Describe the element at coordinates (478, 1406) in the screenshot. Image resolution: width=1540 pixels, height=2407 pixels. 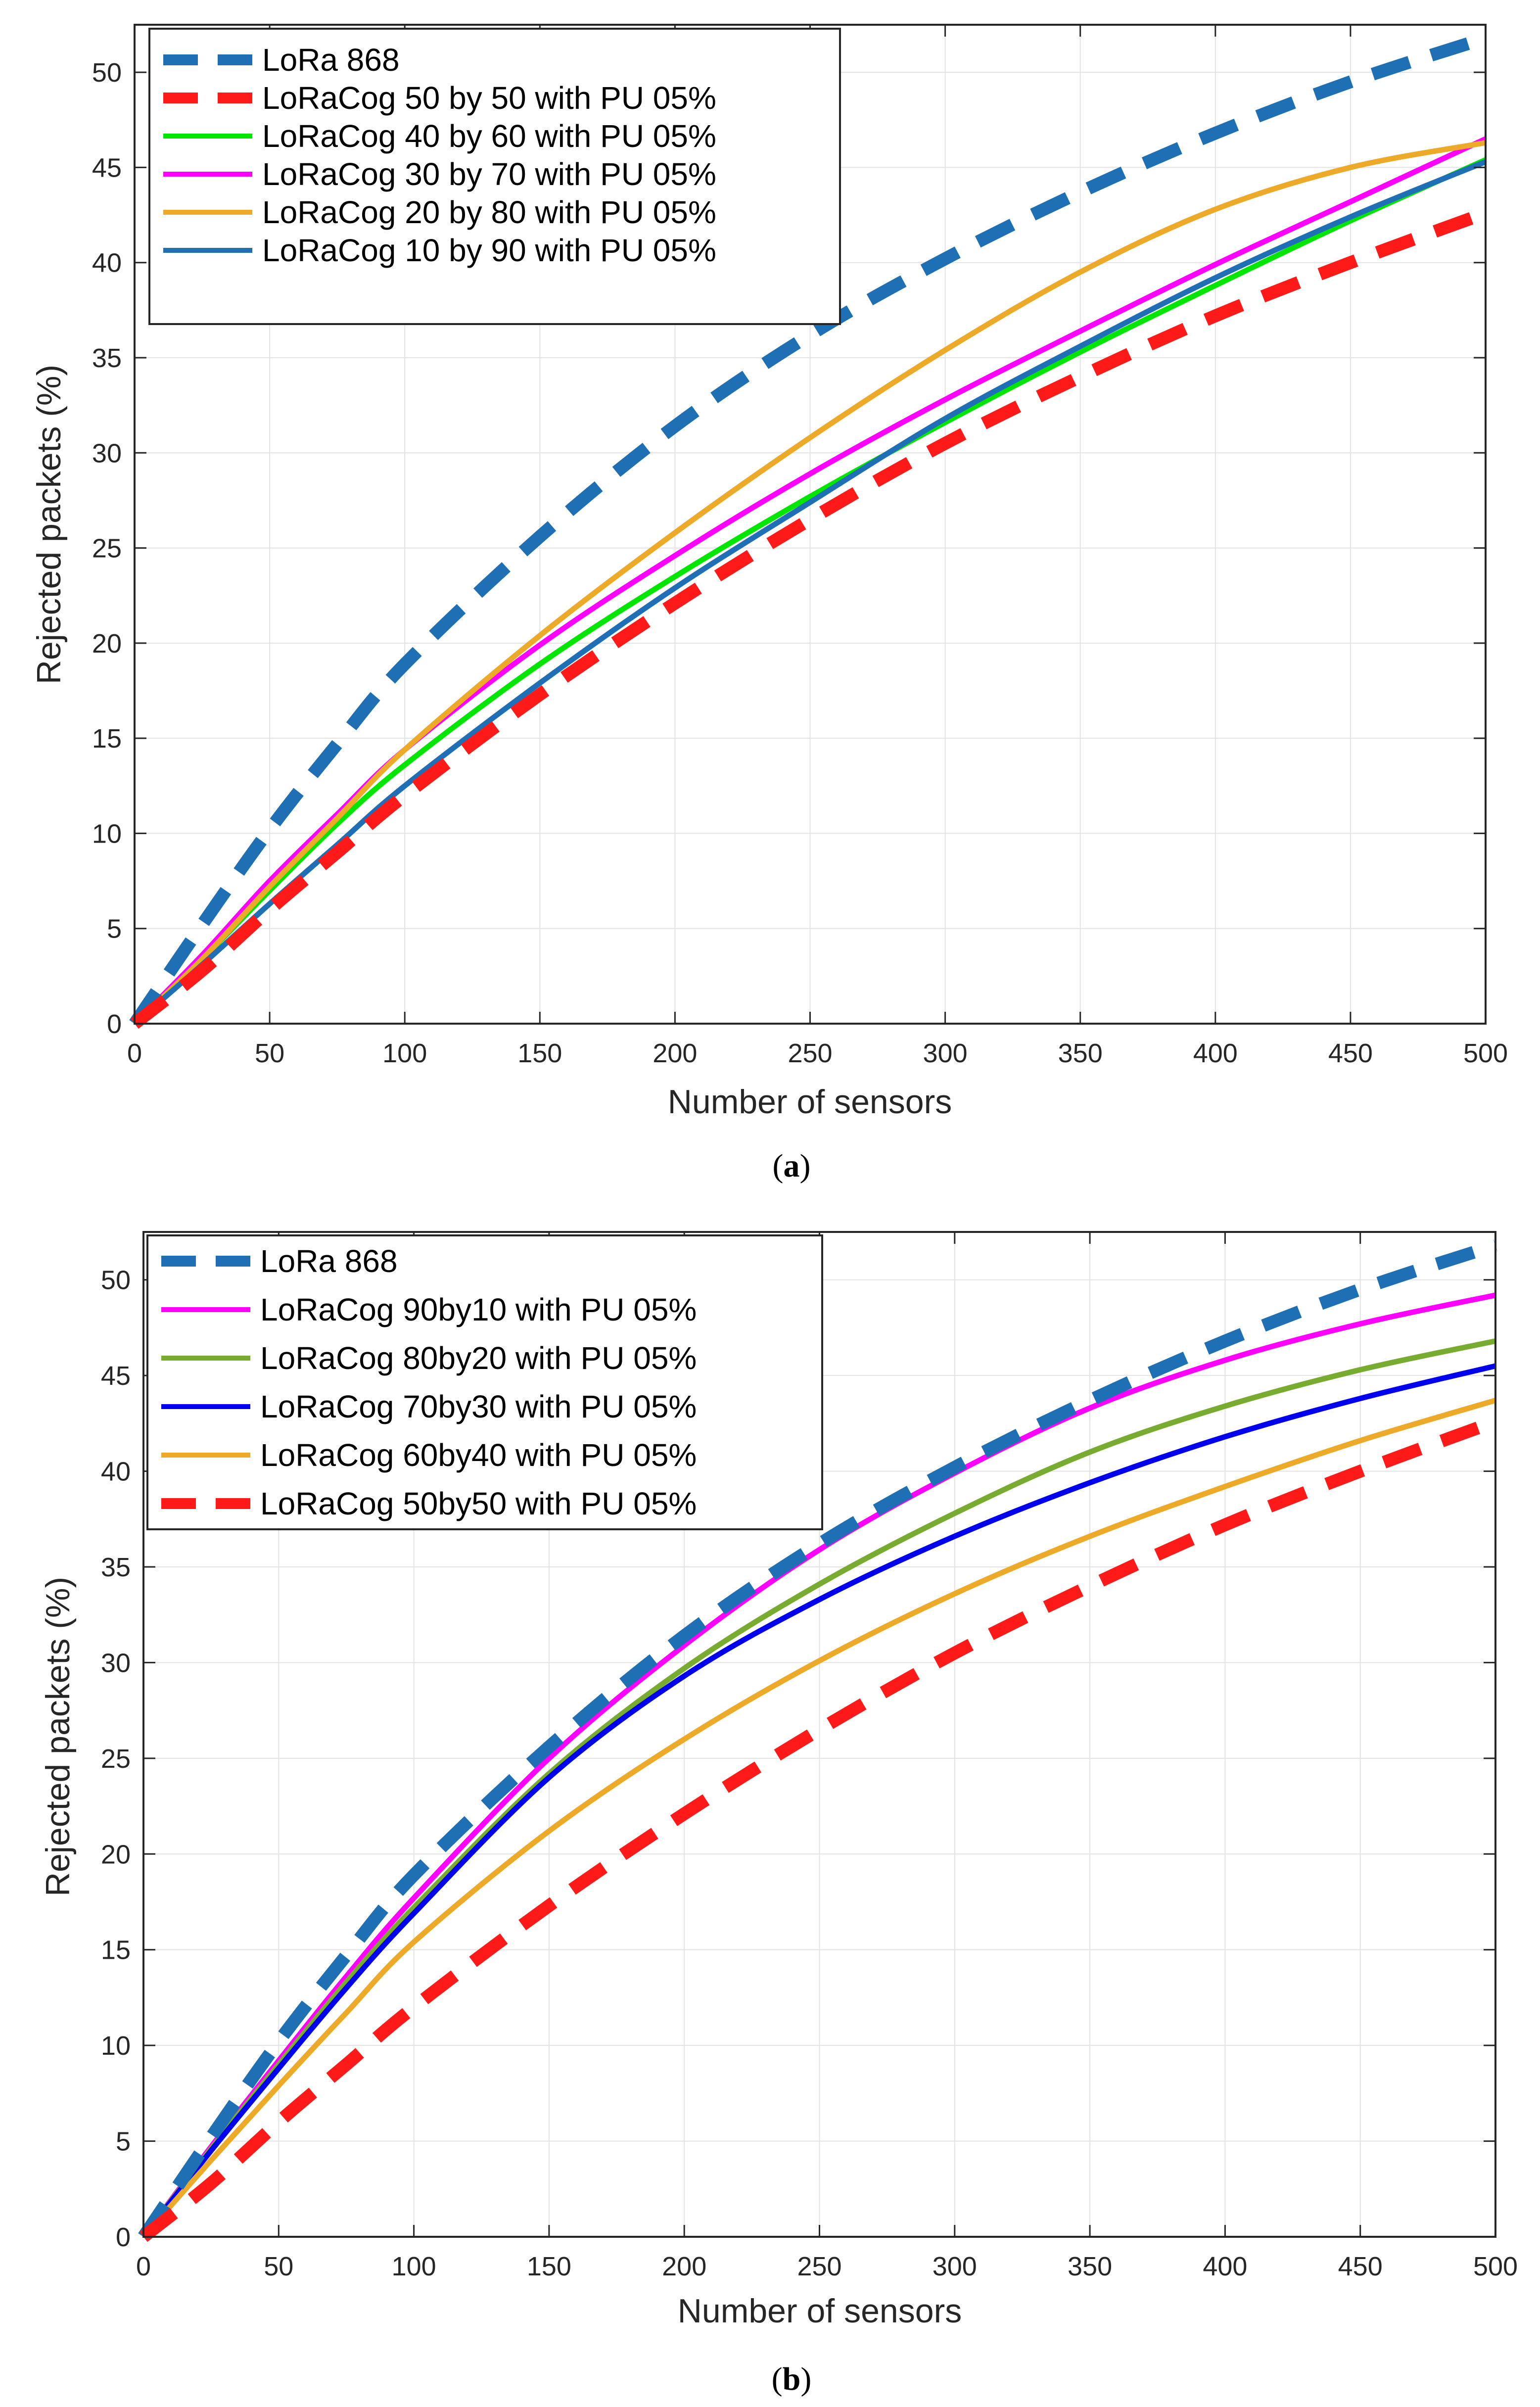
I see `legend-label-loracog-70by30-with-pu-05pct: LoRaCog 70by30 with PU 05%` at that location.